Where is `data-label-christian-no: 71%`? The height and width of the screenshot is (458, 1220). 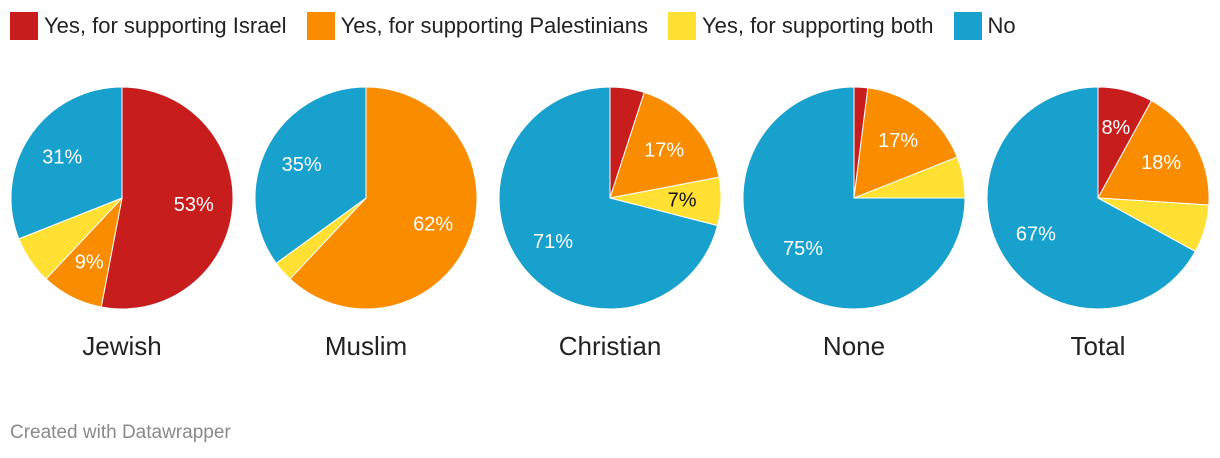 data-label-christian-no: 71% is located at coordinates (553, 242).